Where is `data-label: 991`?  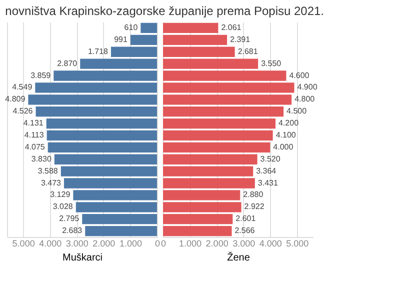 data-label: 991 is located at coordinates (121, 39).